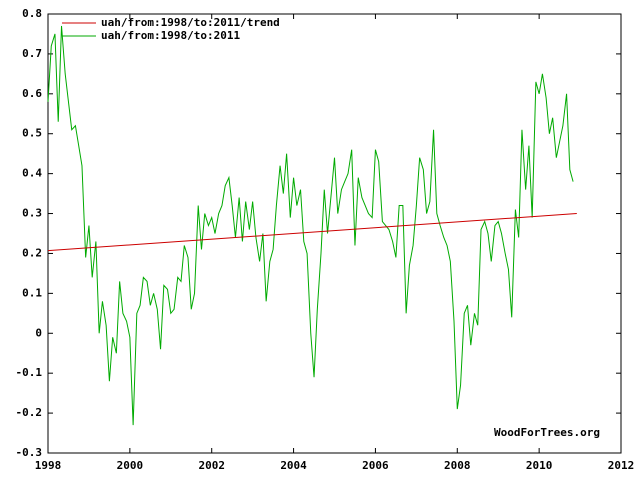 Image resolution: width=640 pixels, height=480 pixels. I want to click on y-tick-label: 0, so click(38, 332).